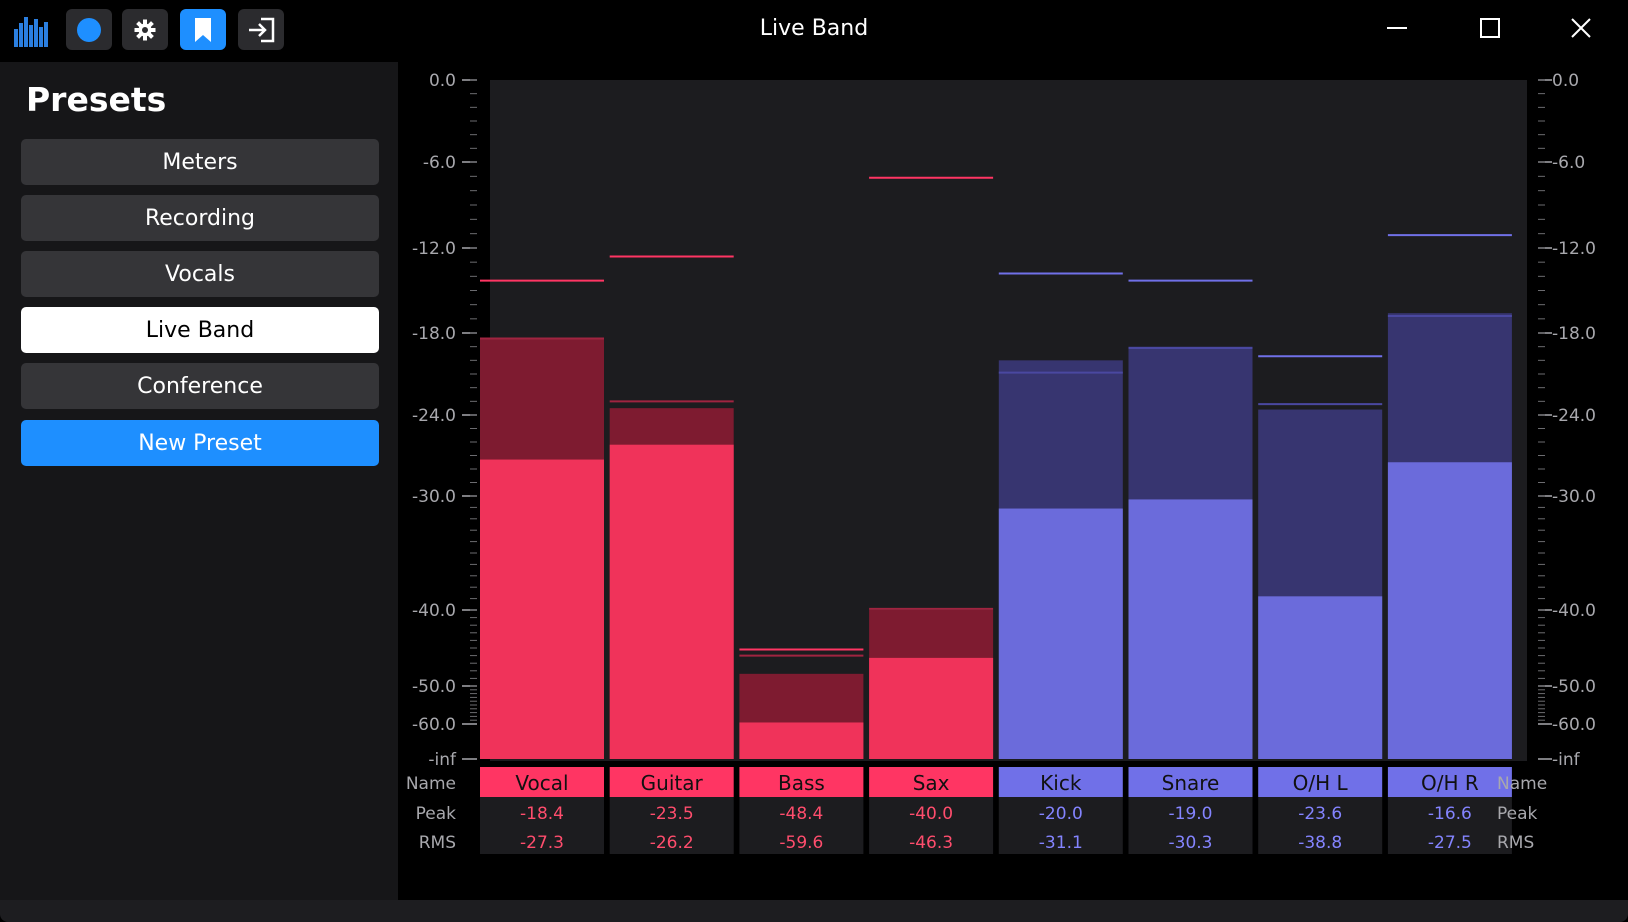 This screenshot has width=1628, height=922. I want to click on exit-button, so click(261, 29).